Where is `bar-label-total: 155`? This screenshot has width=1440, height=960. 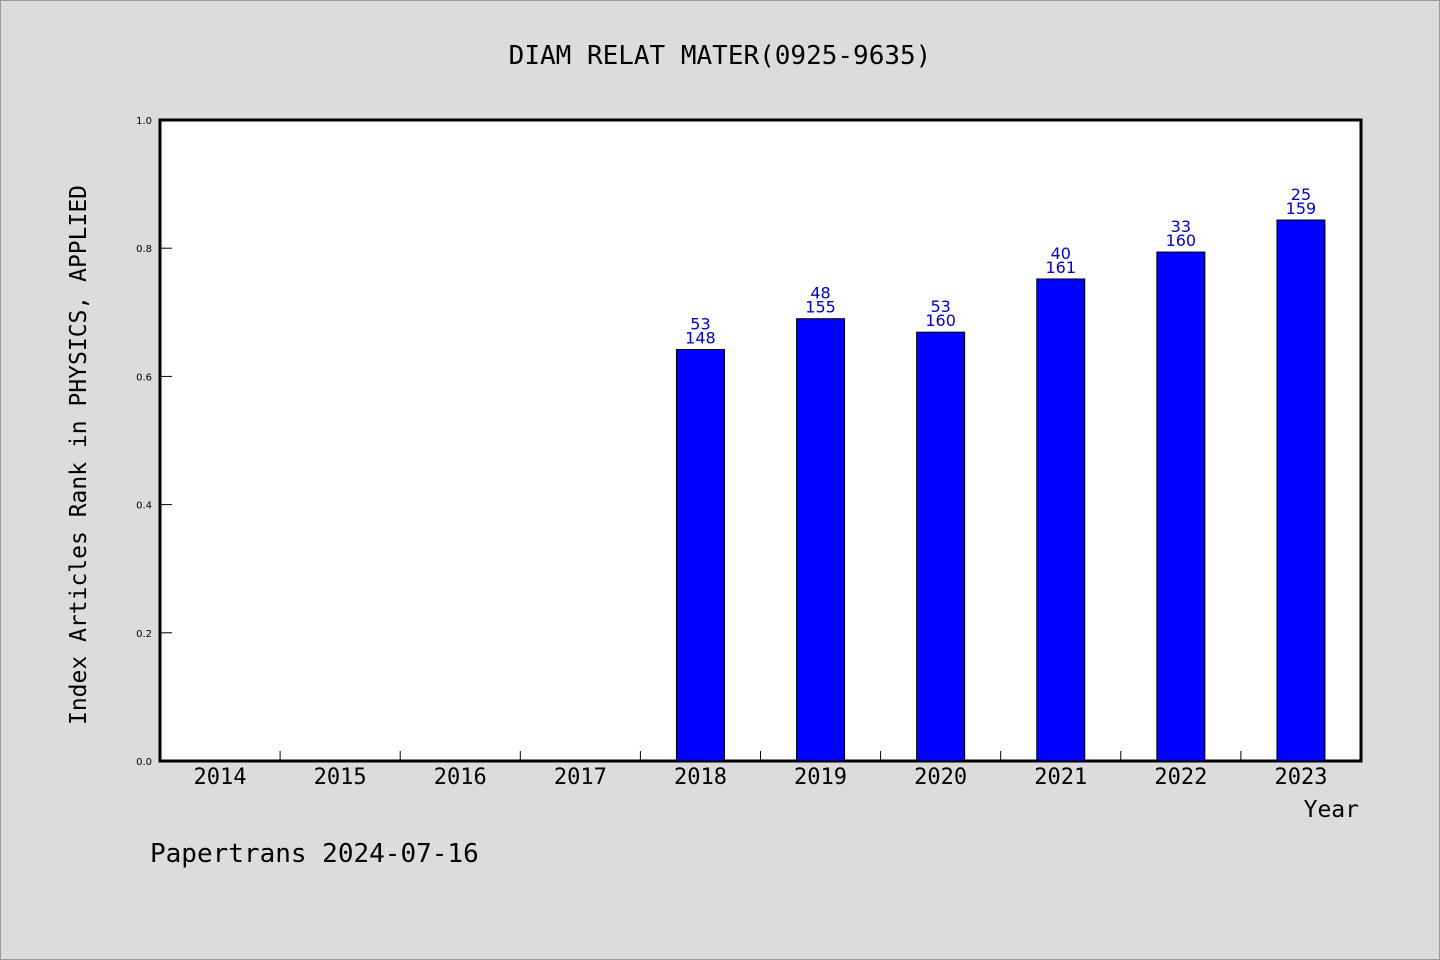 bar-label-total: 155 is located at coordinates (820, 307).